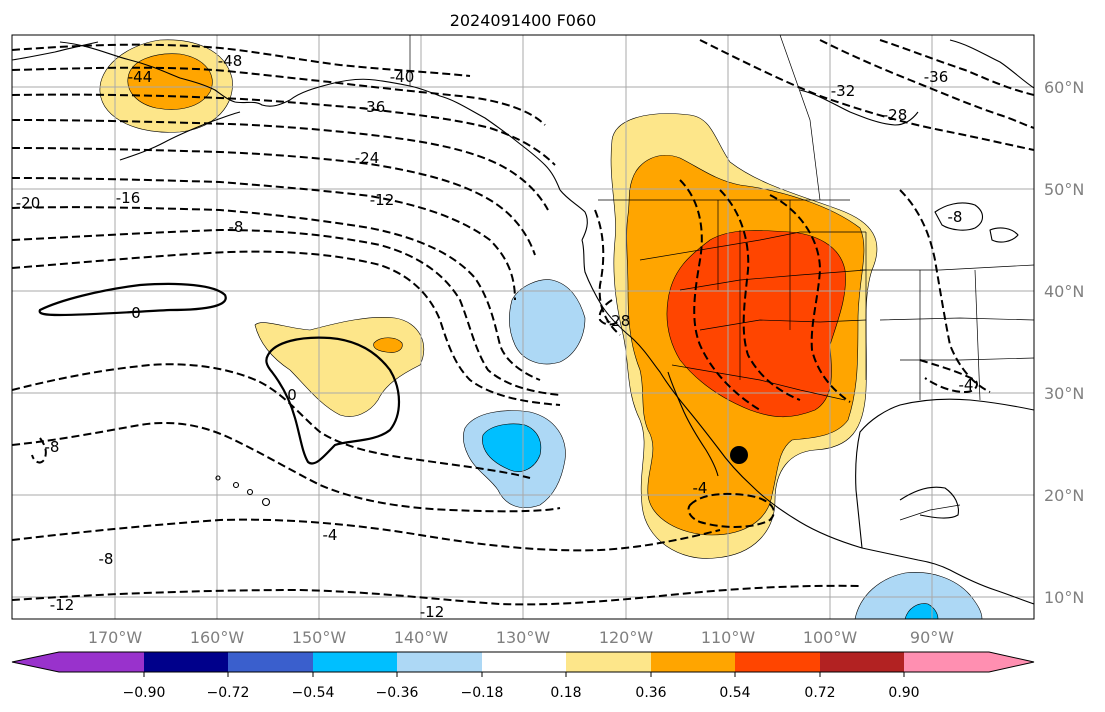 This screenshot has height=712, width=1105. What do you see at coordinates (367, 158) in the screenshot?
I see `contour-label: -24` at bounding box center [367, 158].